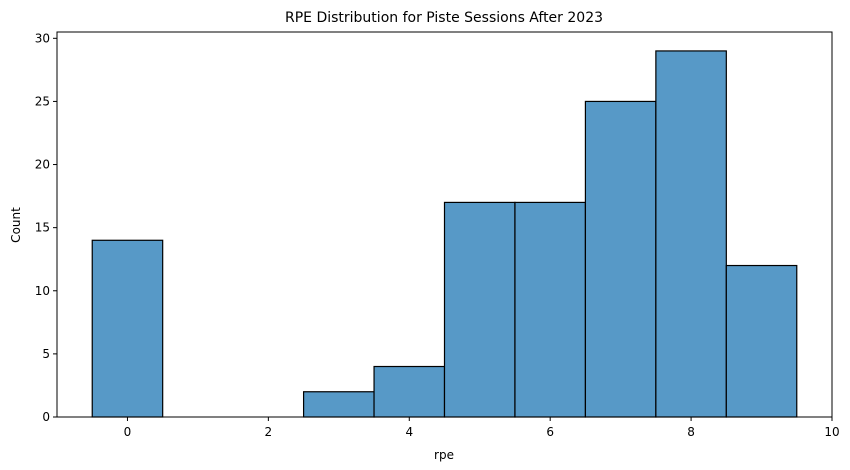 The width and height of the screenshot is (850, 470). Describe the element at coordinates (42, 228) in the screenshot. I see `y-tick-label: 15` at that location.